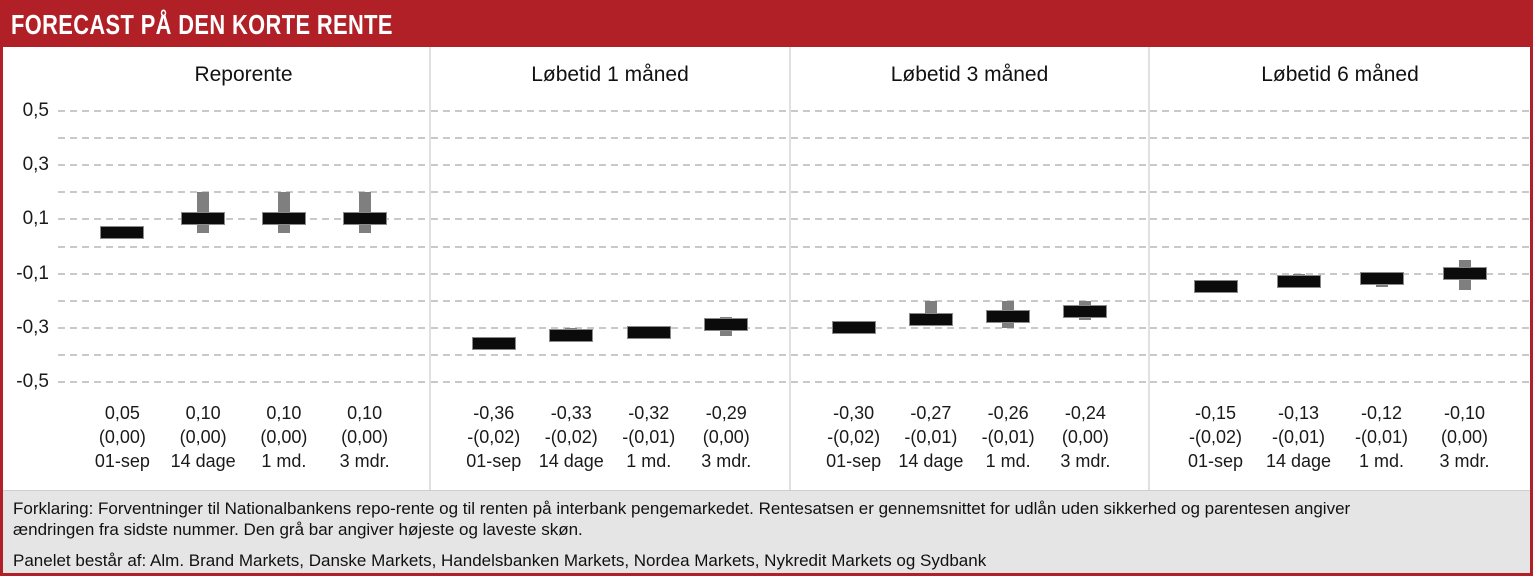 This screenshot has height=576, width=1533. What do you see at coordinates (32, 381) in the screenshot?
I see `y-axis-label: -0,5` at bounding box center [32, 381].